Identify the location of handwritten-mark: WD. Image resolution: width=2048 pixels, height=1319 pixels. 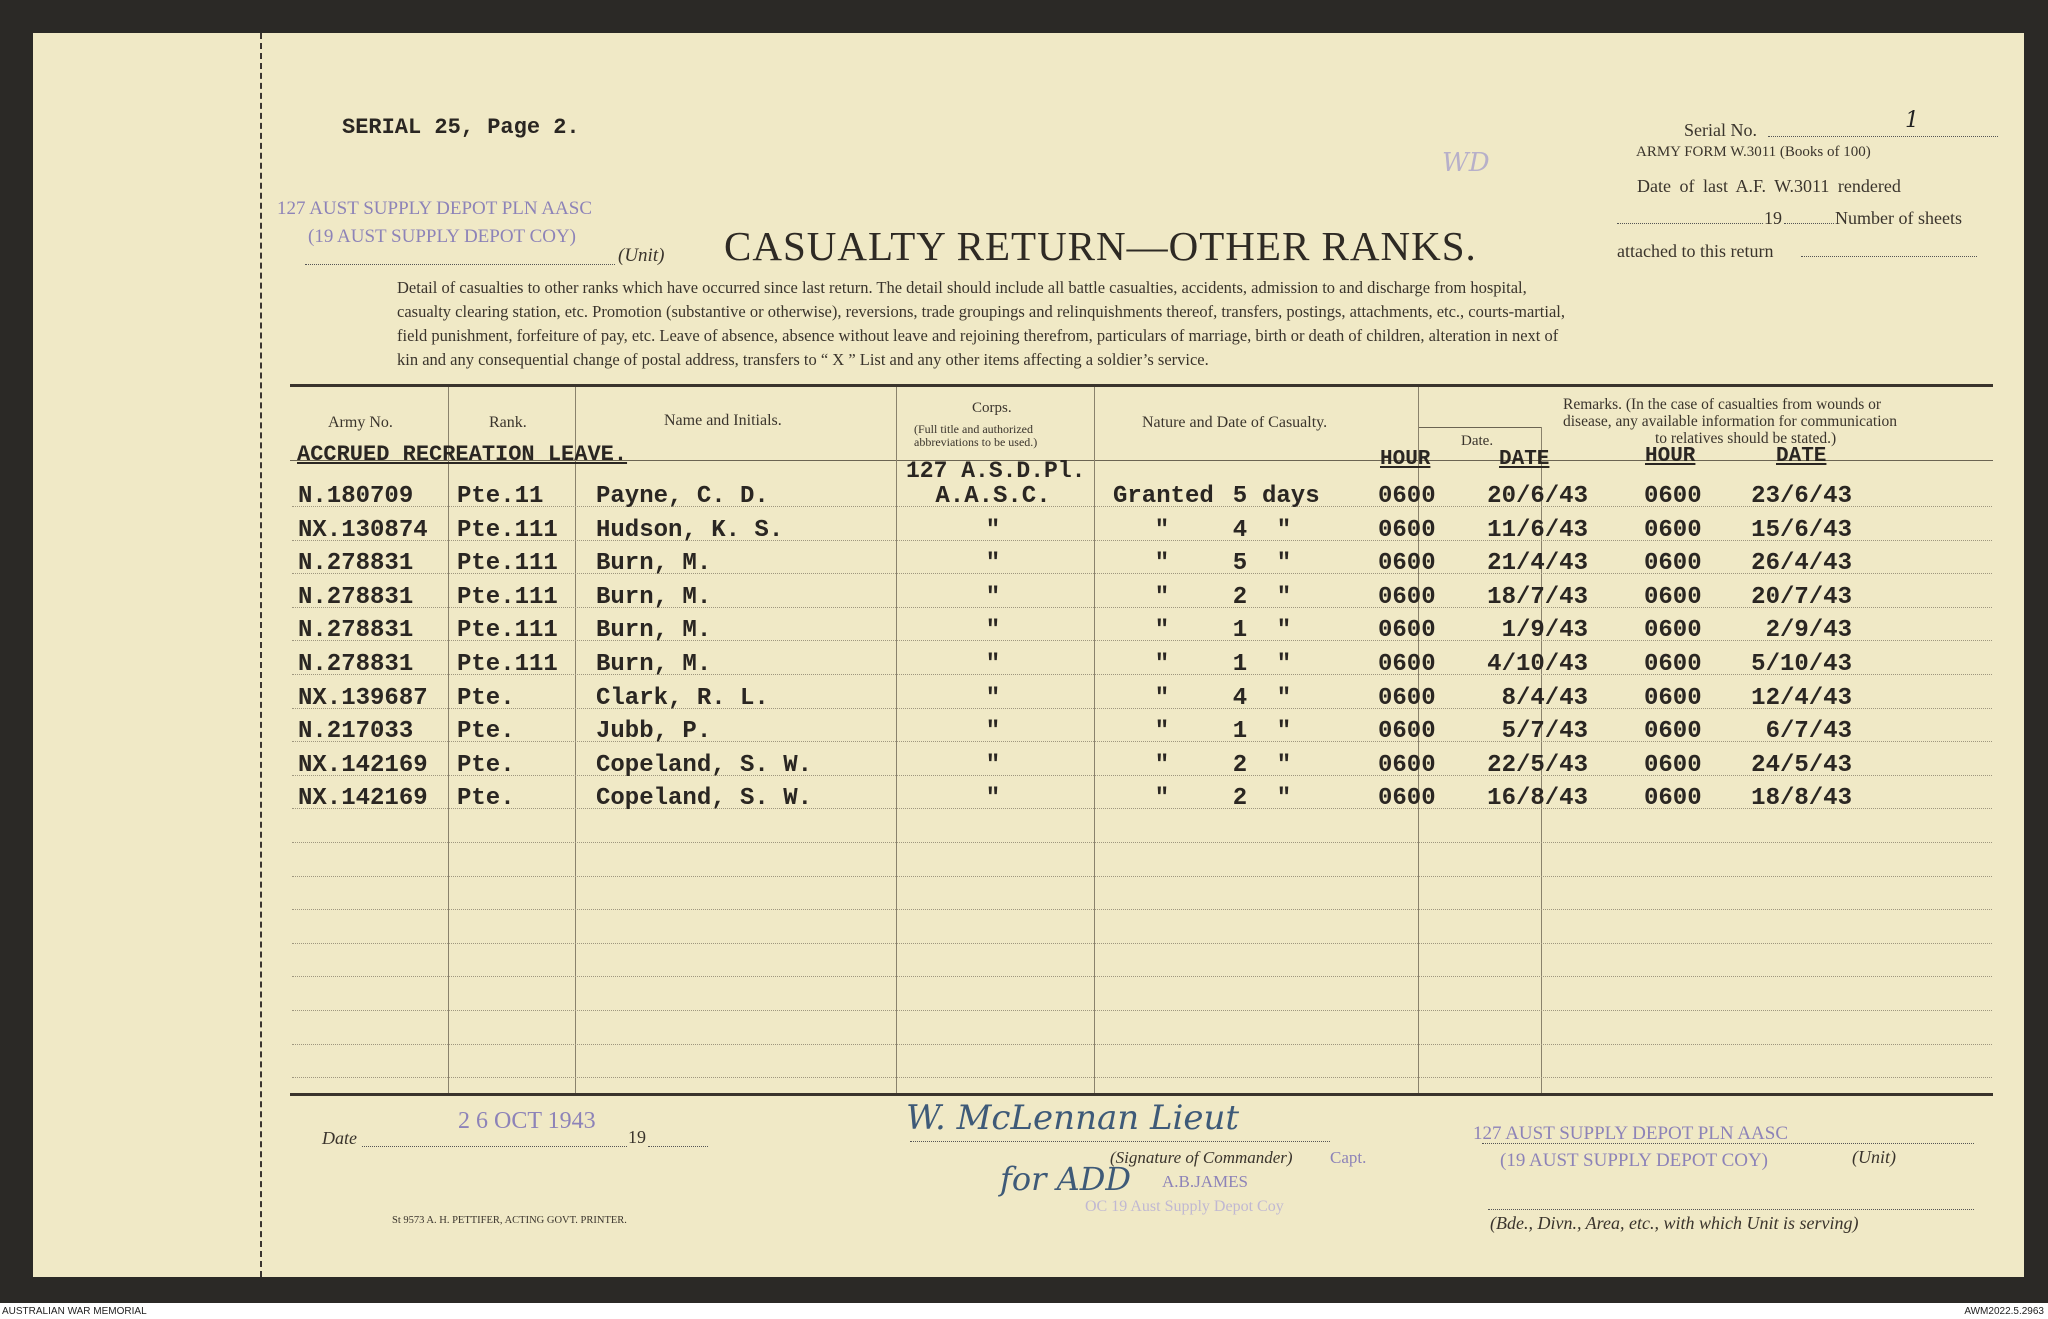
(1466, 163).